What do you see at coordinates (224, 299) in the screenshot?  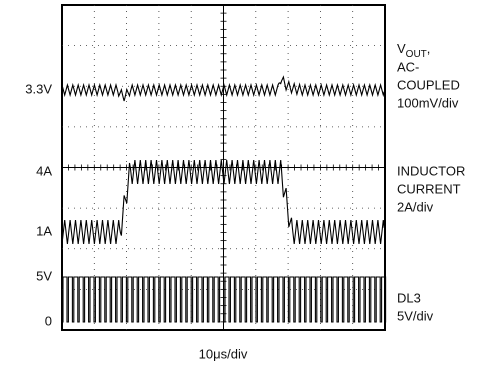 I see `dl3-trace` at bounding box center [224, 299].